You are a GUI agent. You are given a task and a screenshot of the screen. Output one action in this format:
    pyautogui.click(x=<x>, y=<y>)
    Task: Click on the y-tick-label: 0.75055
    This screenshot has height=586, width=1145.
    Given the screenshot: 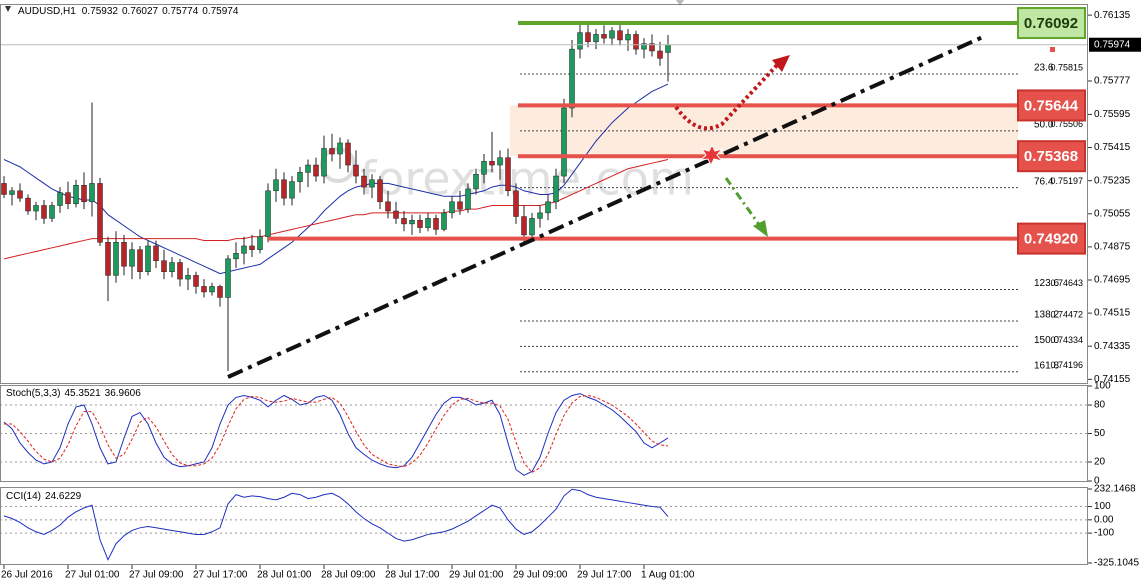 What is the action you would take?
    pyautogui.click(x=1112, y=213)
    